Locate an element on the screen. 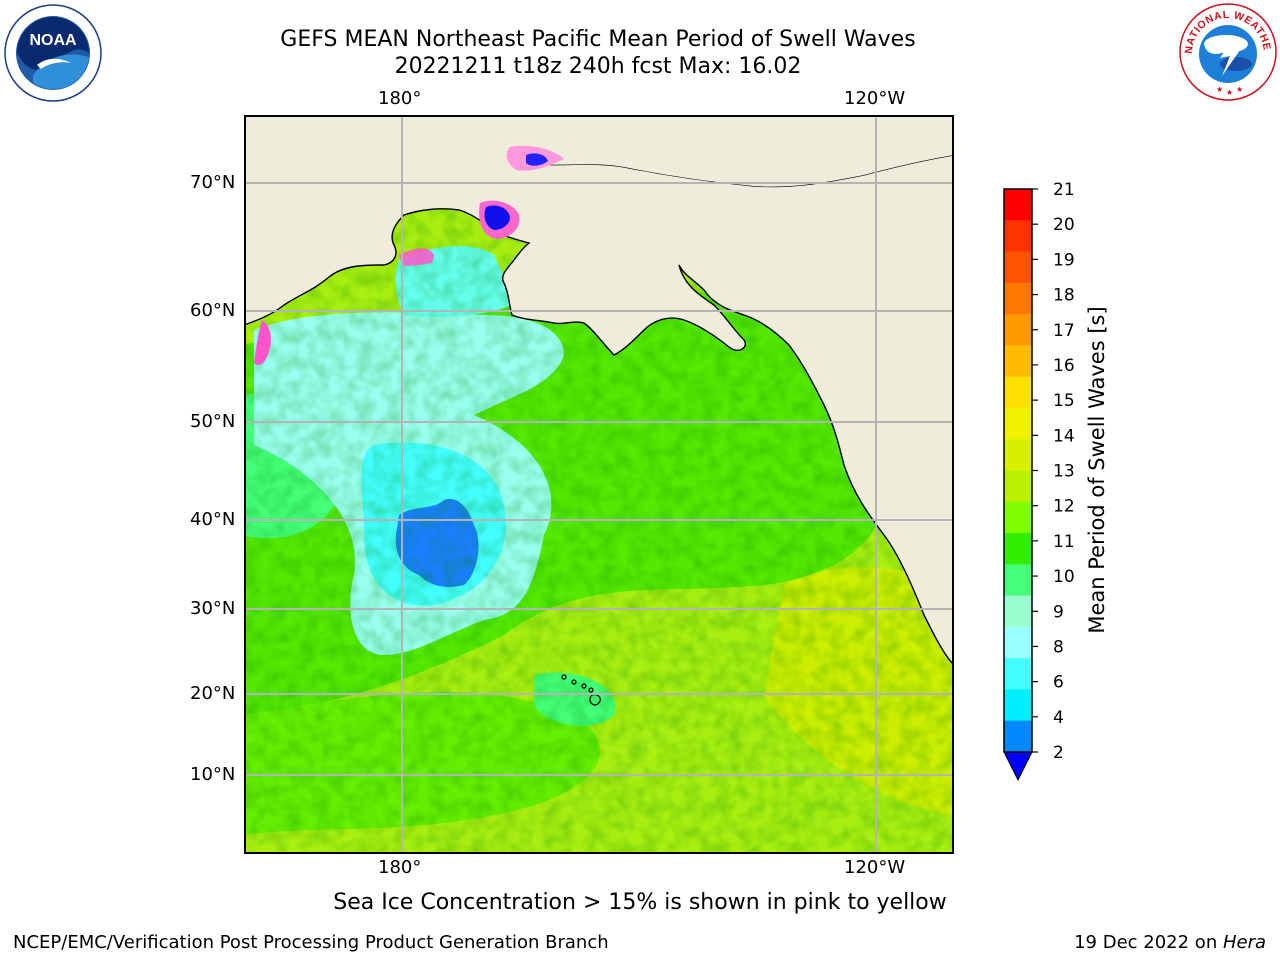 This screenshot has width=1280, height=960. sea-ice-kamchatka-rim is located at coordinates (262, 342).